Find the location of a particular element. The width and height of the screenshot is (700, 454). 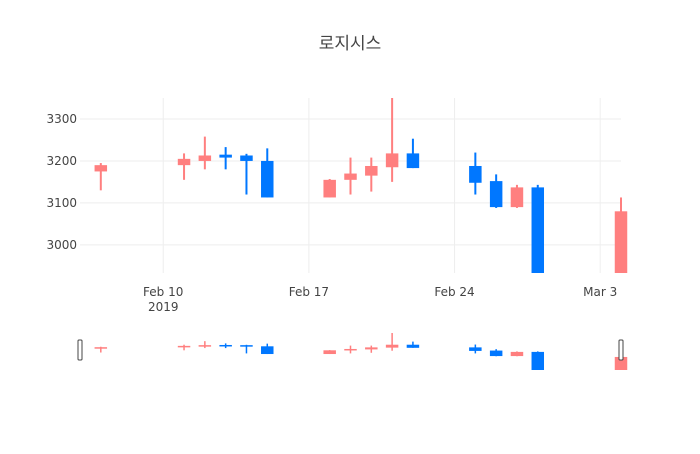

range-slider-left-handle is located at coordinates (80, 350).